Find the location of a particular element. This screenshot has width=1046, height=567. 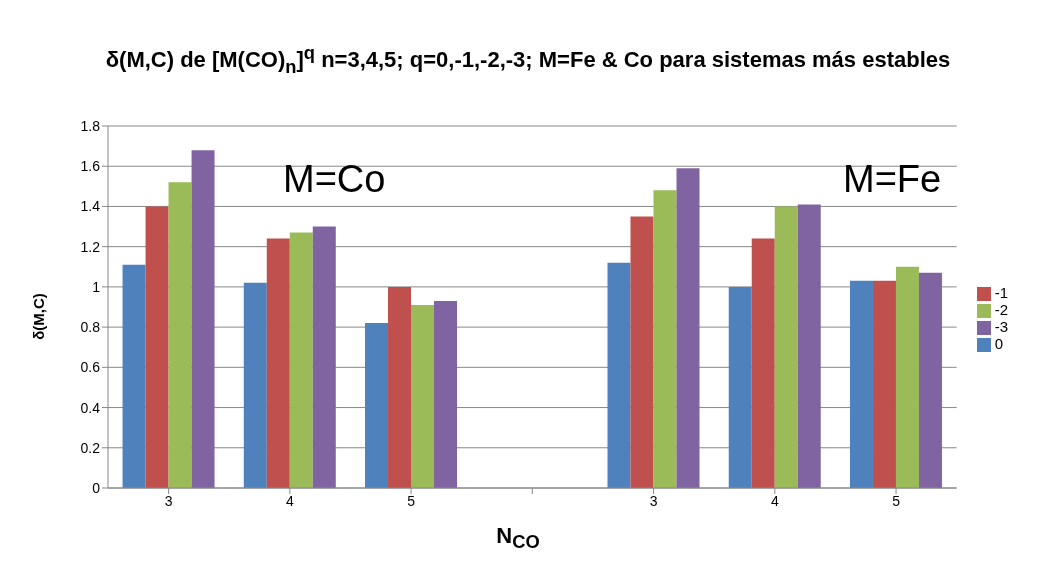

y-tick-label: 0.4 is located at coordinates (90, 407).